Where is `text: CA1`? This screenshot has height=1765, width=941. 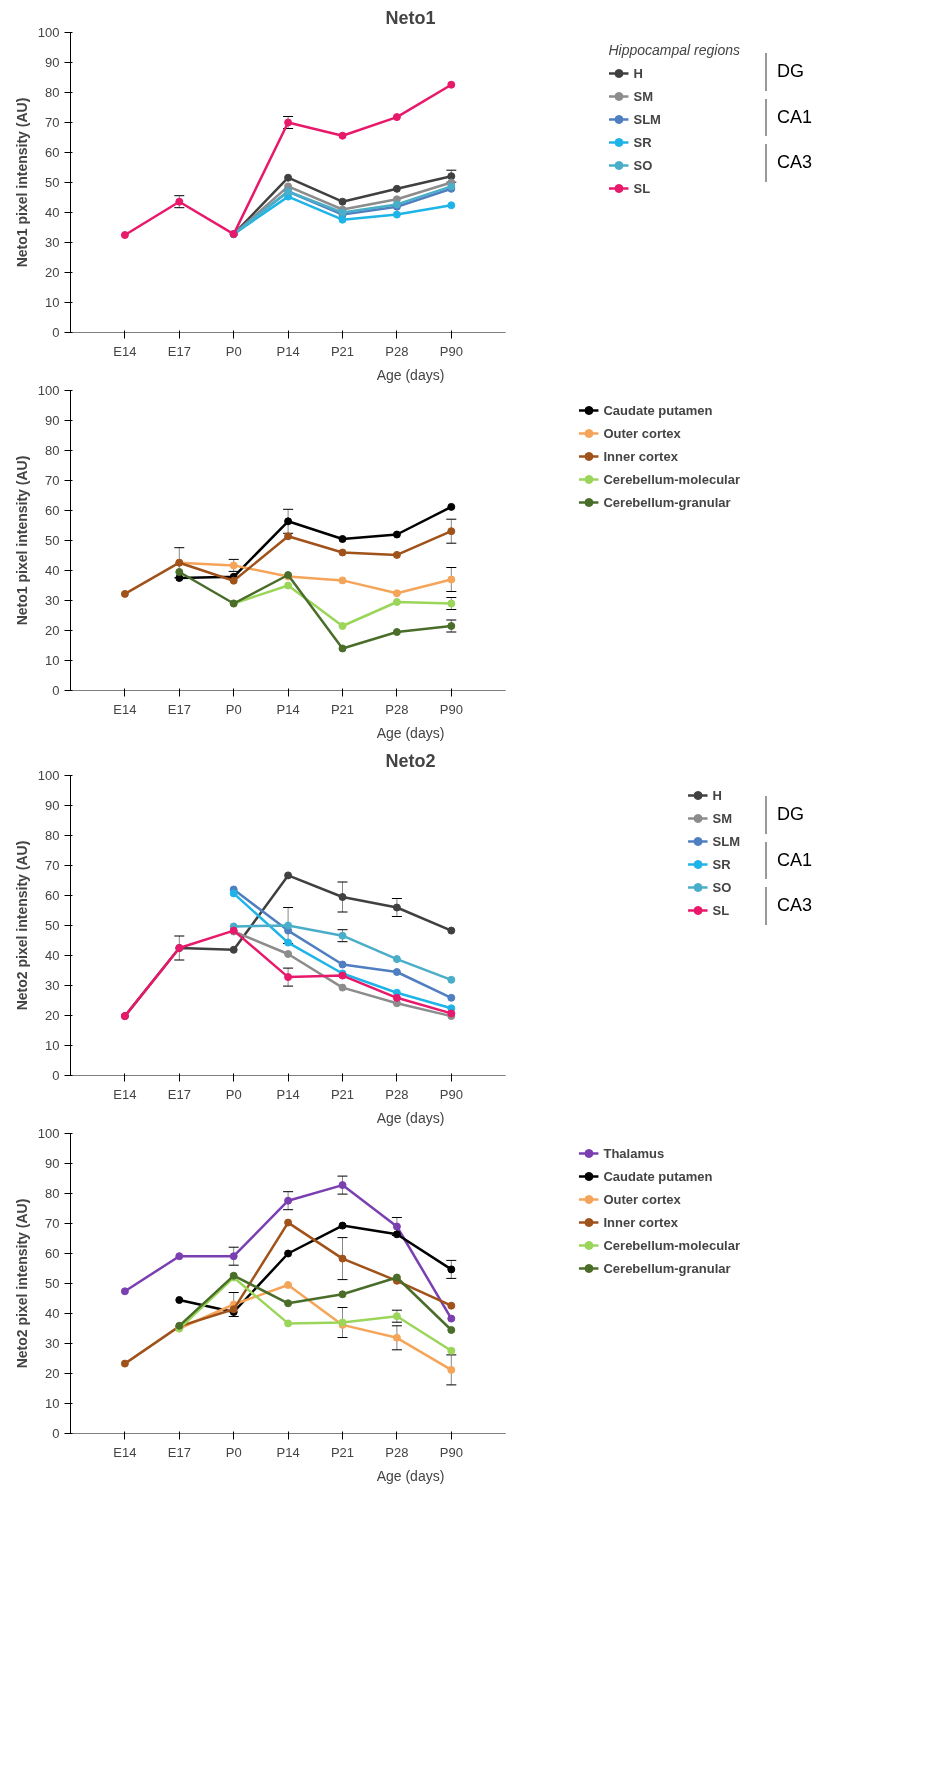
text: CA1 is located at coordinates (794, 860).